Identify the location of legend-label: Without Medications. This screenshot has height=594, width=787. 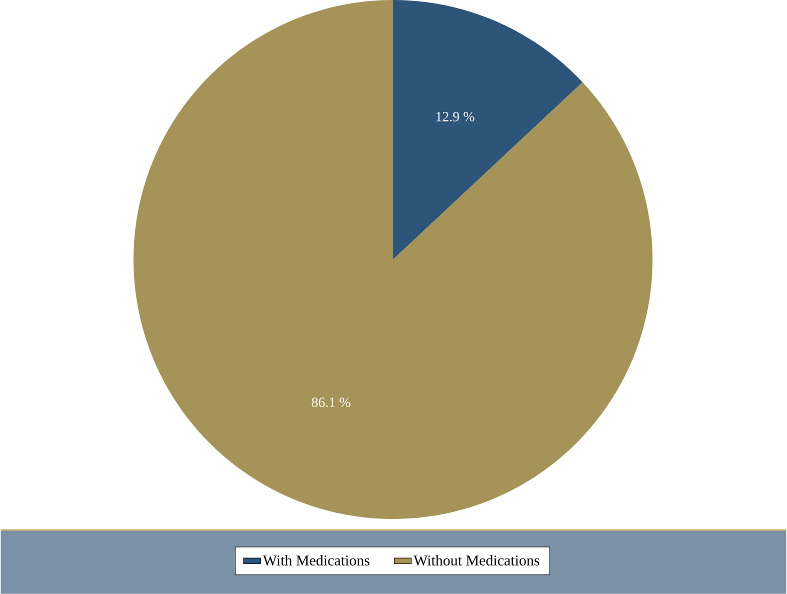
(477, 560).